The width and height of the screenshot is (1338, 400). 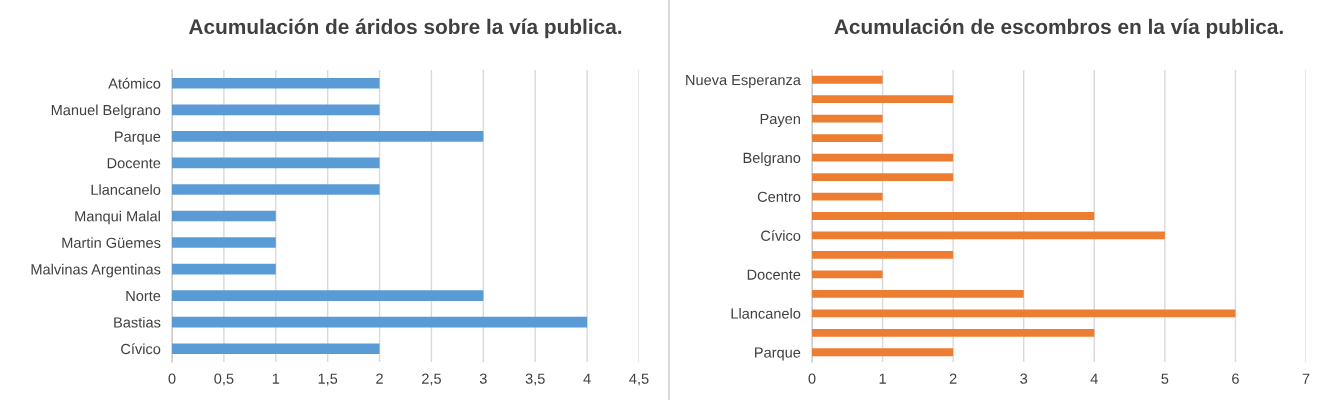 I want to click on y-tick-label: Centro, so click(x=779, y=196).